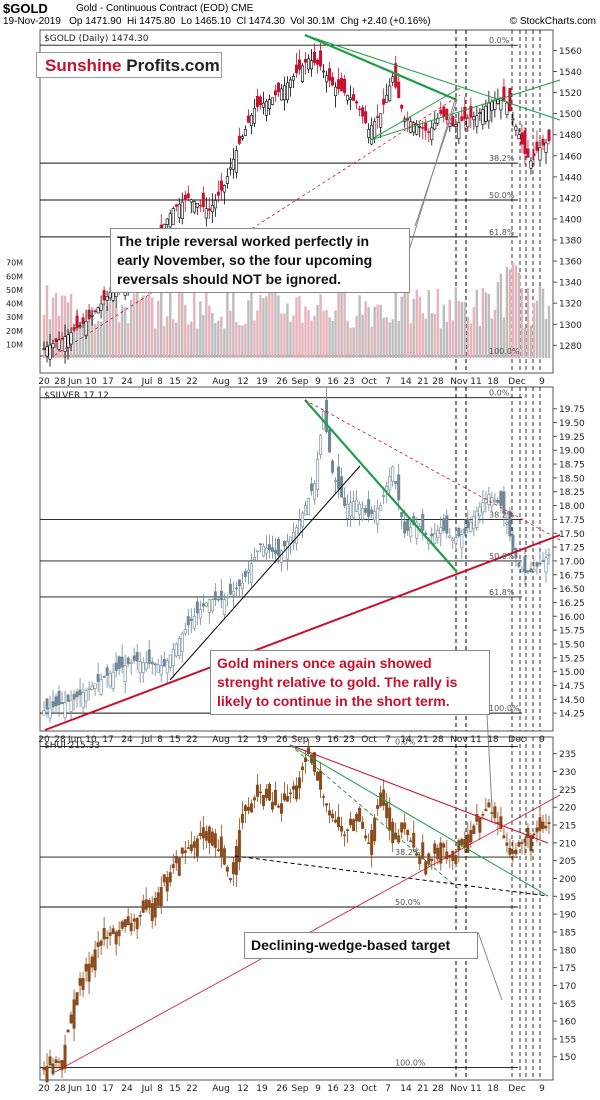  I want to click on y-tick-label: 17.25, so click(572, 549).